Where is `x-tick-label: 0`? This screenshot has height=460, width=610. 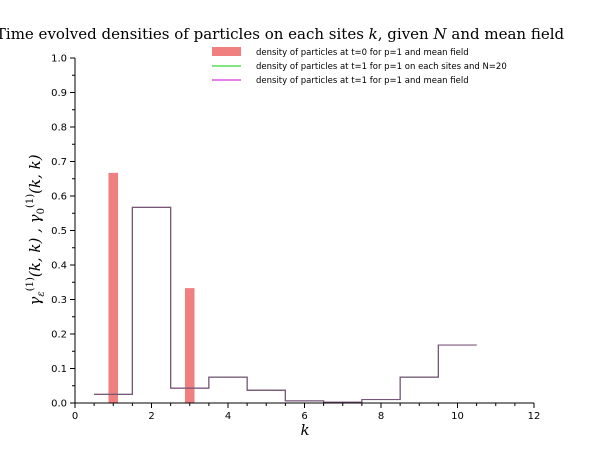 x-tick-label: 0 is located at coordinates (75, 416).